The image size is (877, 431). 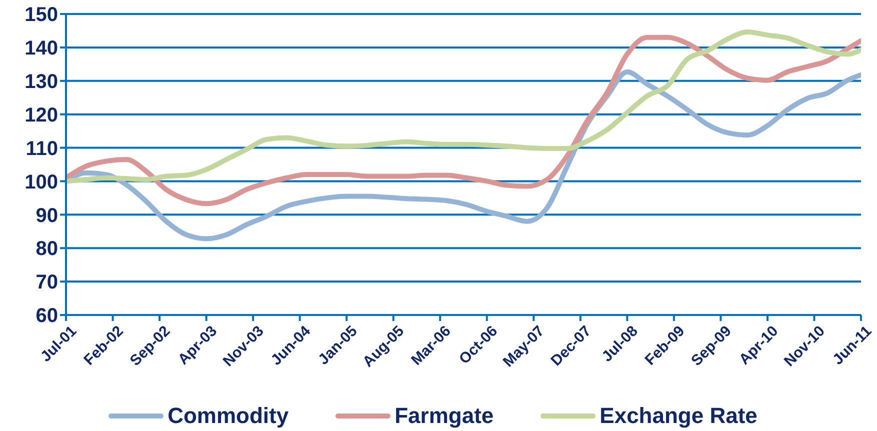 I want to click on y-tick-label: 60, so click(x=47, y=316).